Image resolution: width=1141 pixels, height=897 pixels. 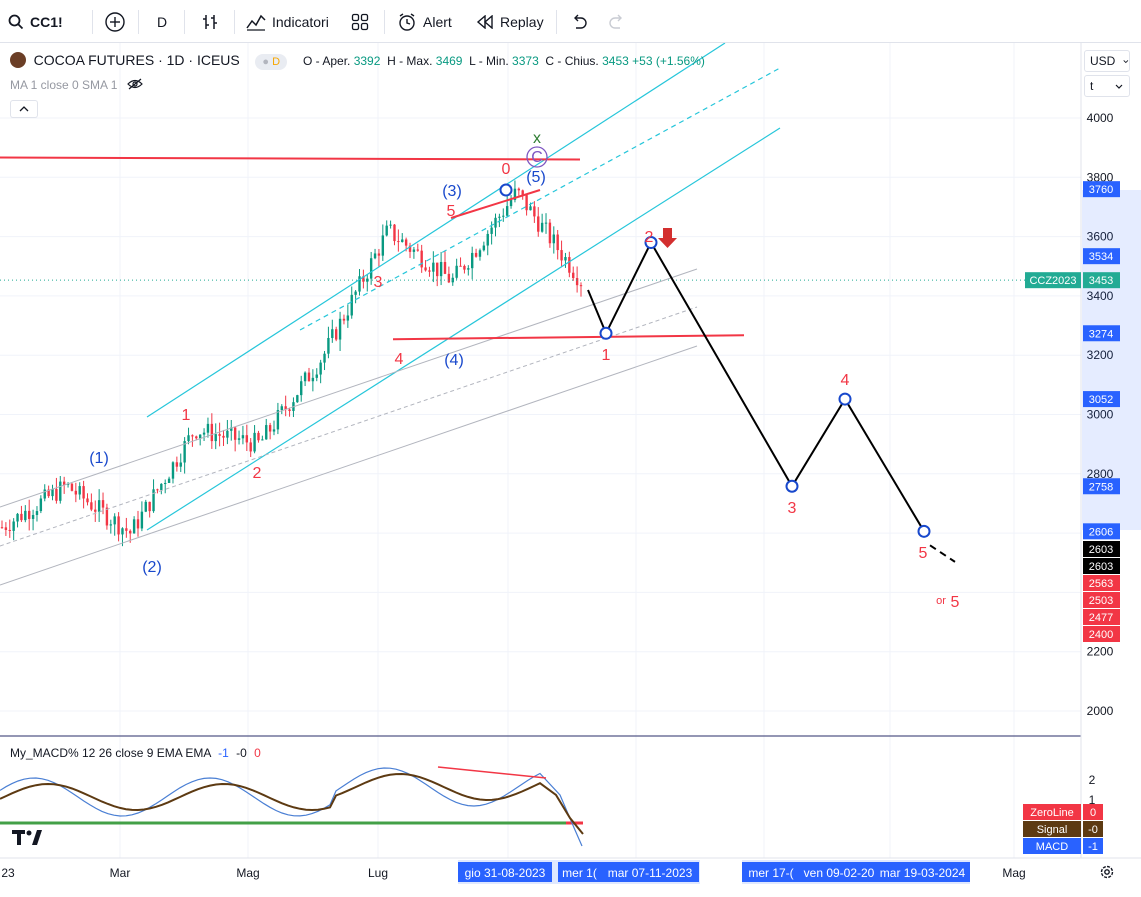 I want to click on alert-label: Alert, so click(x=437, y=22).